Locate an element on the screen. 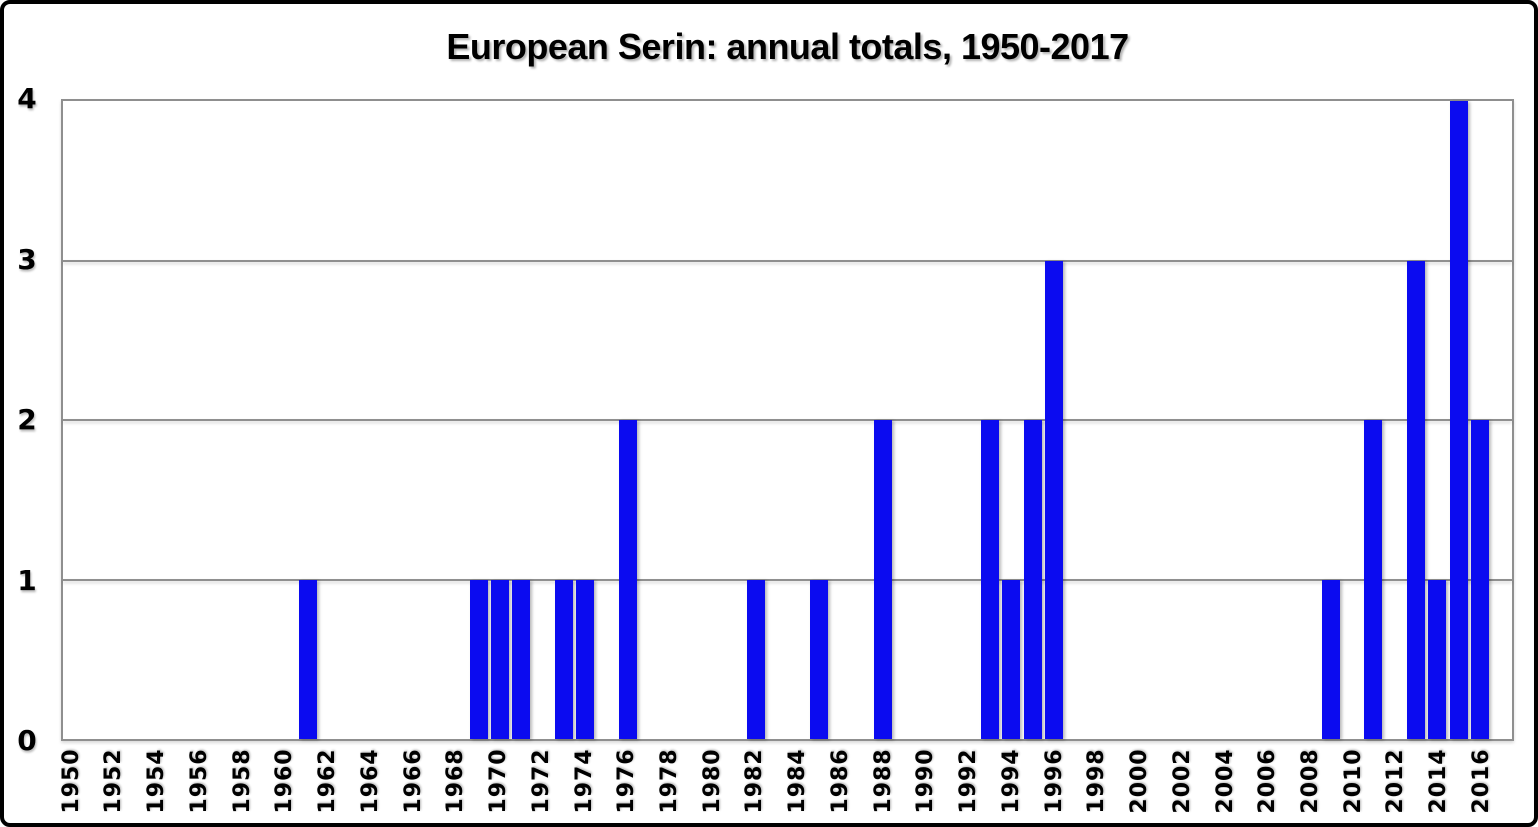 The height and width of the screenshot is (827, 1538). bar-2011 is located at coordinates (1373, 579).